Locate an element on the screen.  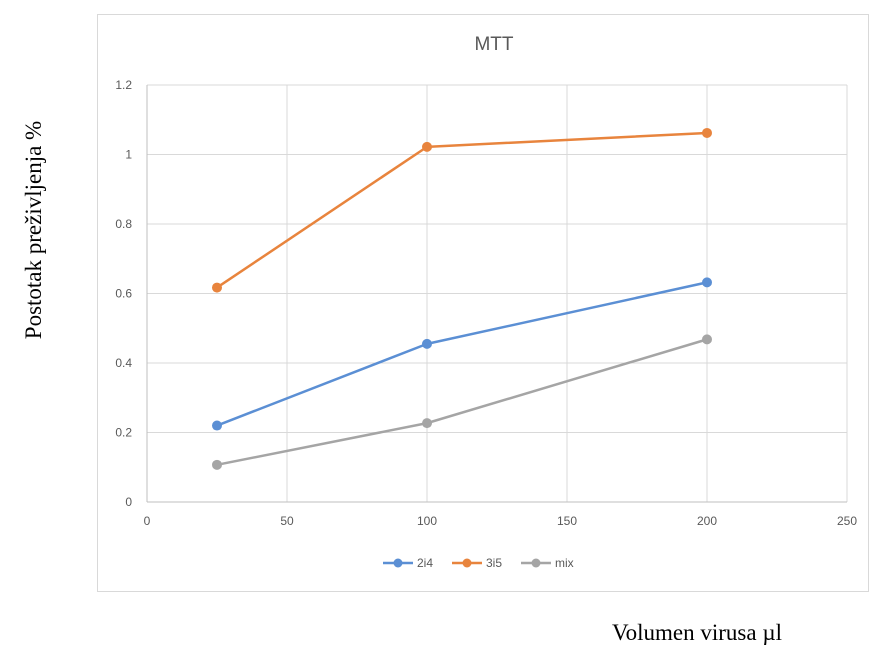
legend-item-mix: mix is located at coordinates (547, 563).